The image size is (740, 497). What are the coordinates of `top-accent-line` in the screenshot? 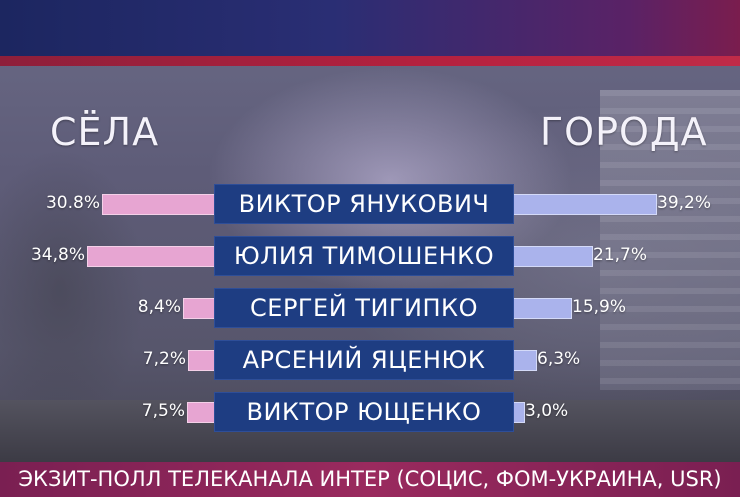 It's located at (370, 61).